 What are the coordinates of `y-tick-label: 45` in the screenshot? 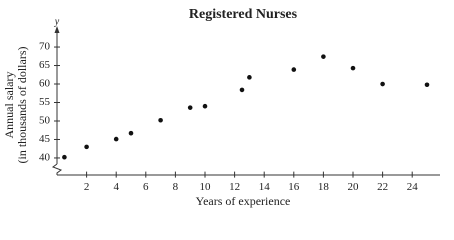 It's located at (45, 139).